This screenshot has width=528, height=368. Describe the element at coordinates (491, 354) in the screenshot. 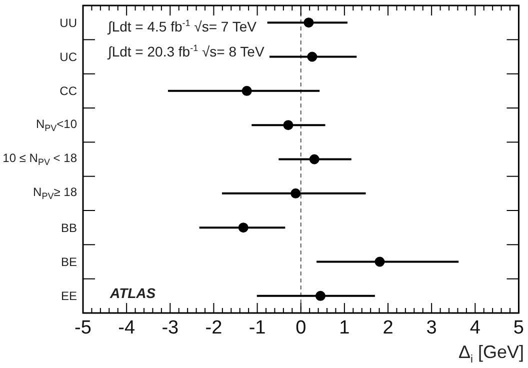

I see `x-axis-title: Δ$_{i}$ [GeV]` at that location.